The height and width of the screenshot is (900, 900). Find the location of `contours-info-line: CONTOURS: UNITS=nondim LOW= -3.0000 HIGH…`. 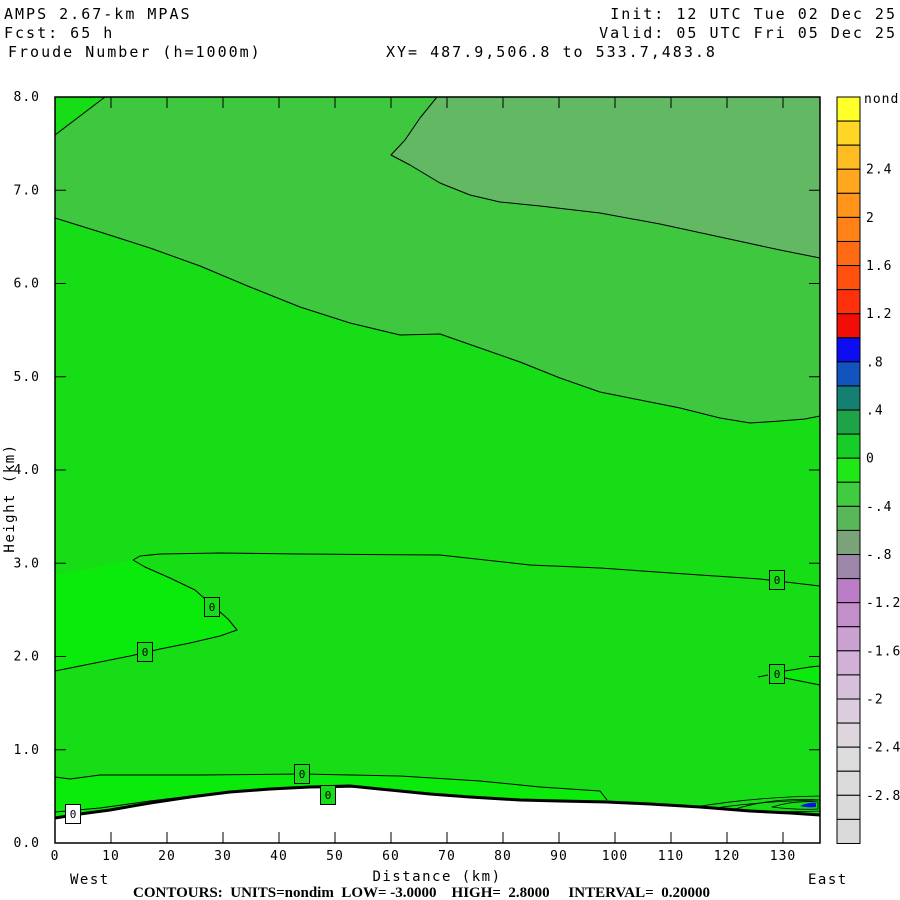

contours-info-line: CONTOURS: UNITS=nondim LOW= -3.0000 HIGH… is located at coordinates (421, 892).